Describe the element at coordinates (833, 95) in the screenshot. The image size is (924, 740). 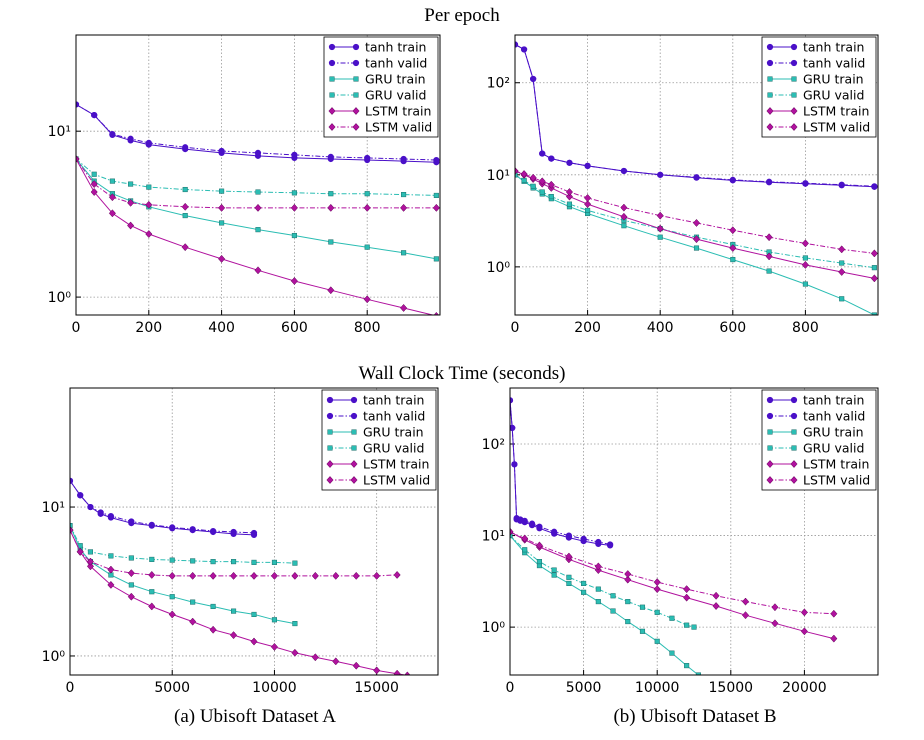
I see `legend-label: GRU valid` at that location.